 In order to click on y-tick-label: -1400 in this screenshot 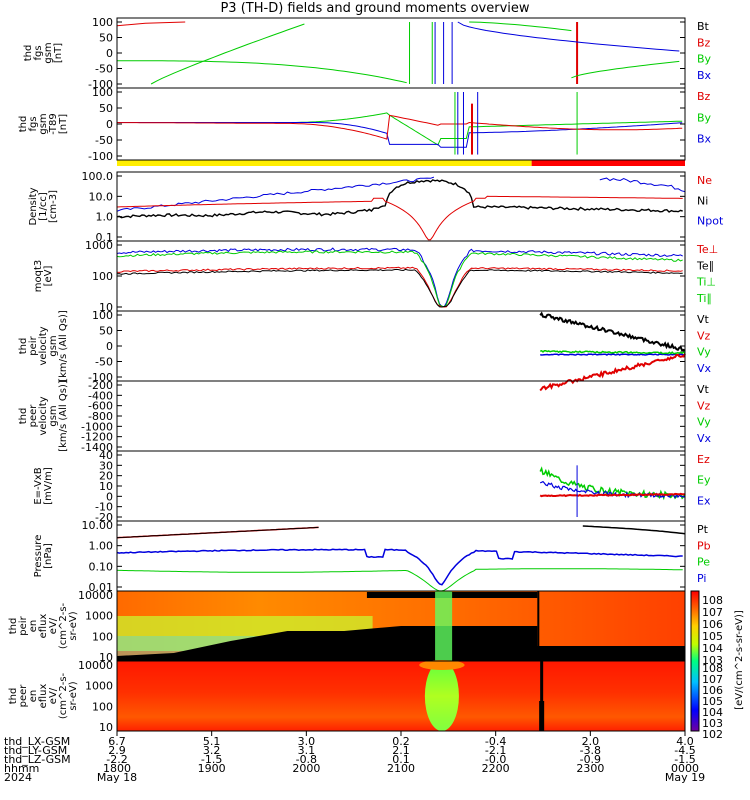, I will do `click(97, 447)`.